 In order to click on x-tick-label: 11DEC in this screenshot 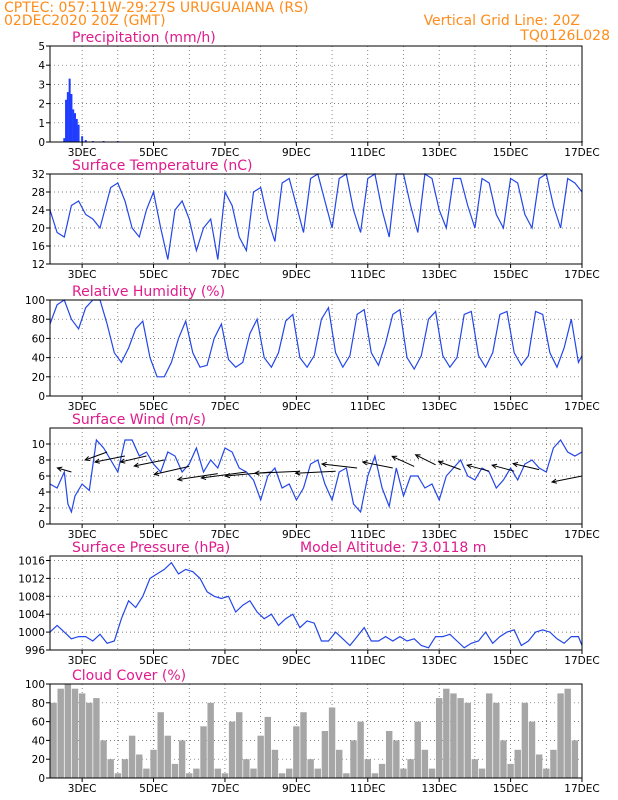, I will do `click(367, 275)`.